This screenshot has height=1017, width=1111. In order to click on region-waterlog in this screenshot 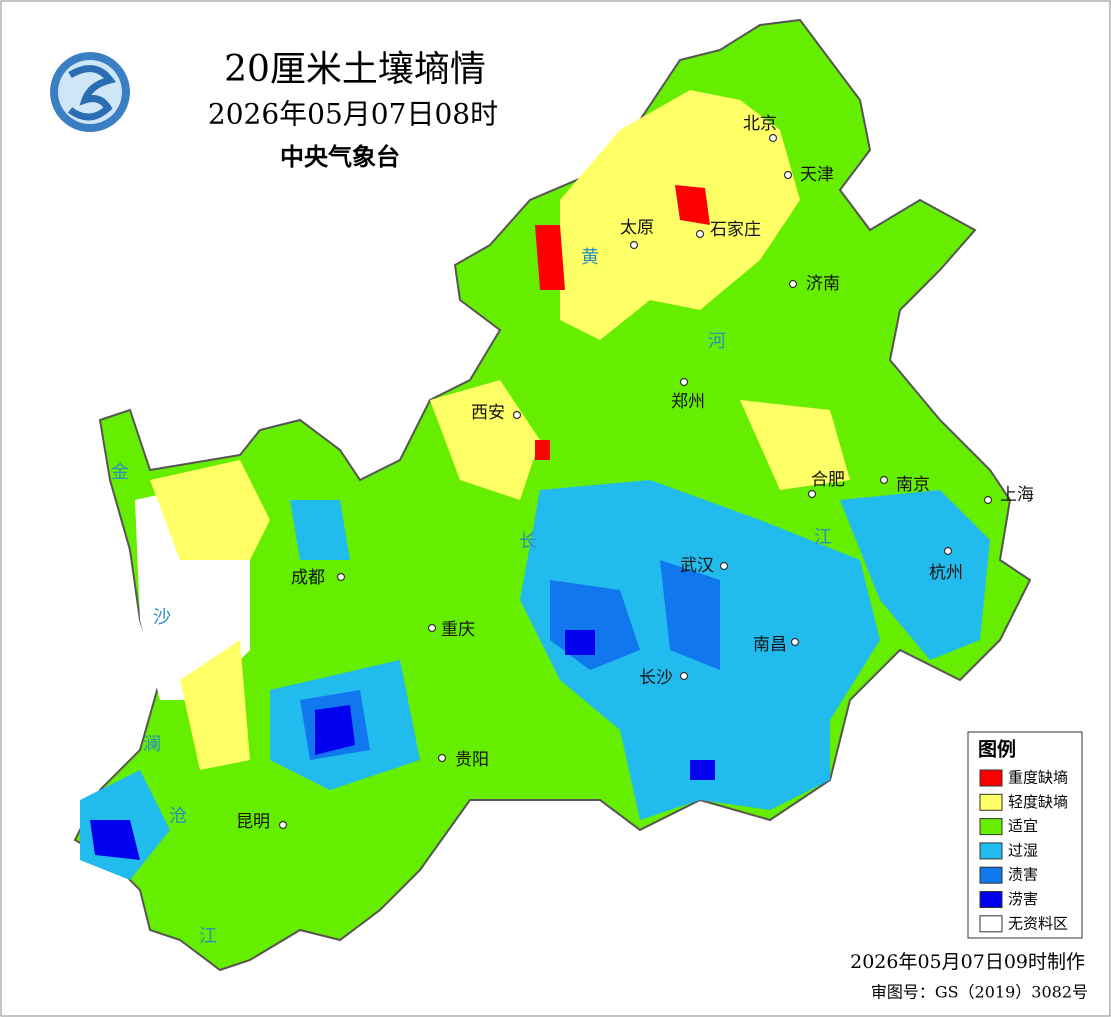, I will do `click(510, 660)`.